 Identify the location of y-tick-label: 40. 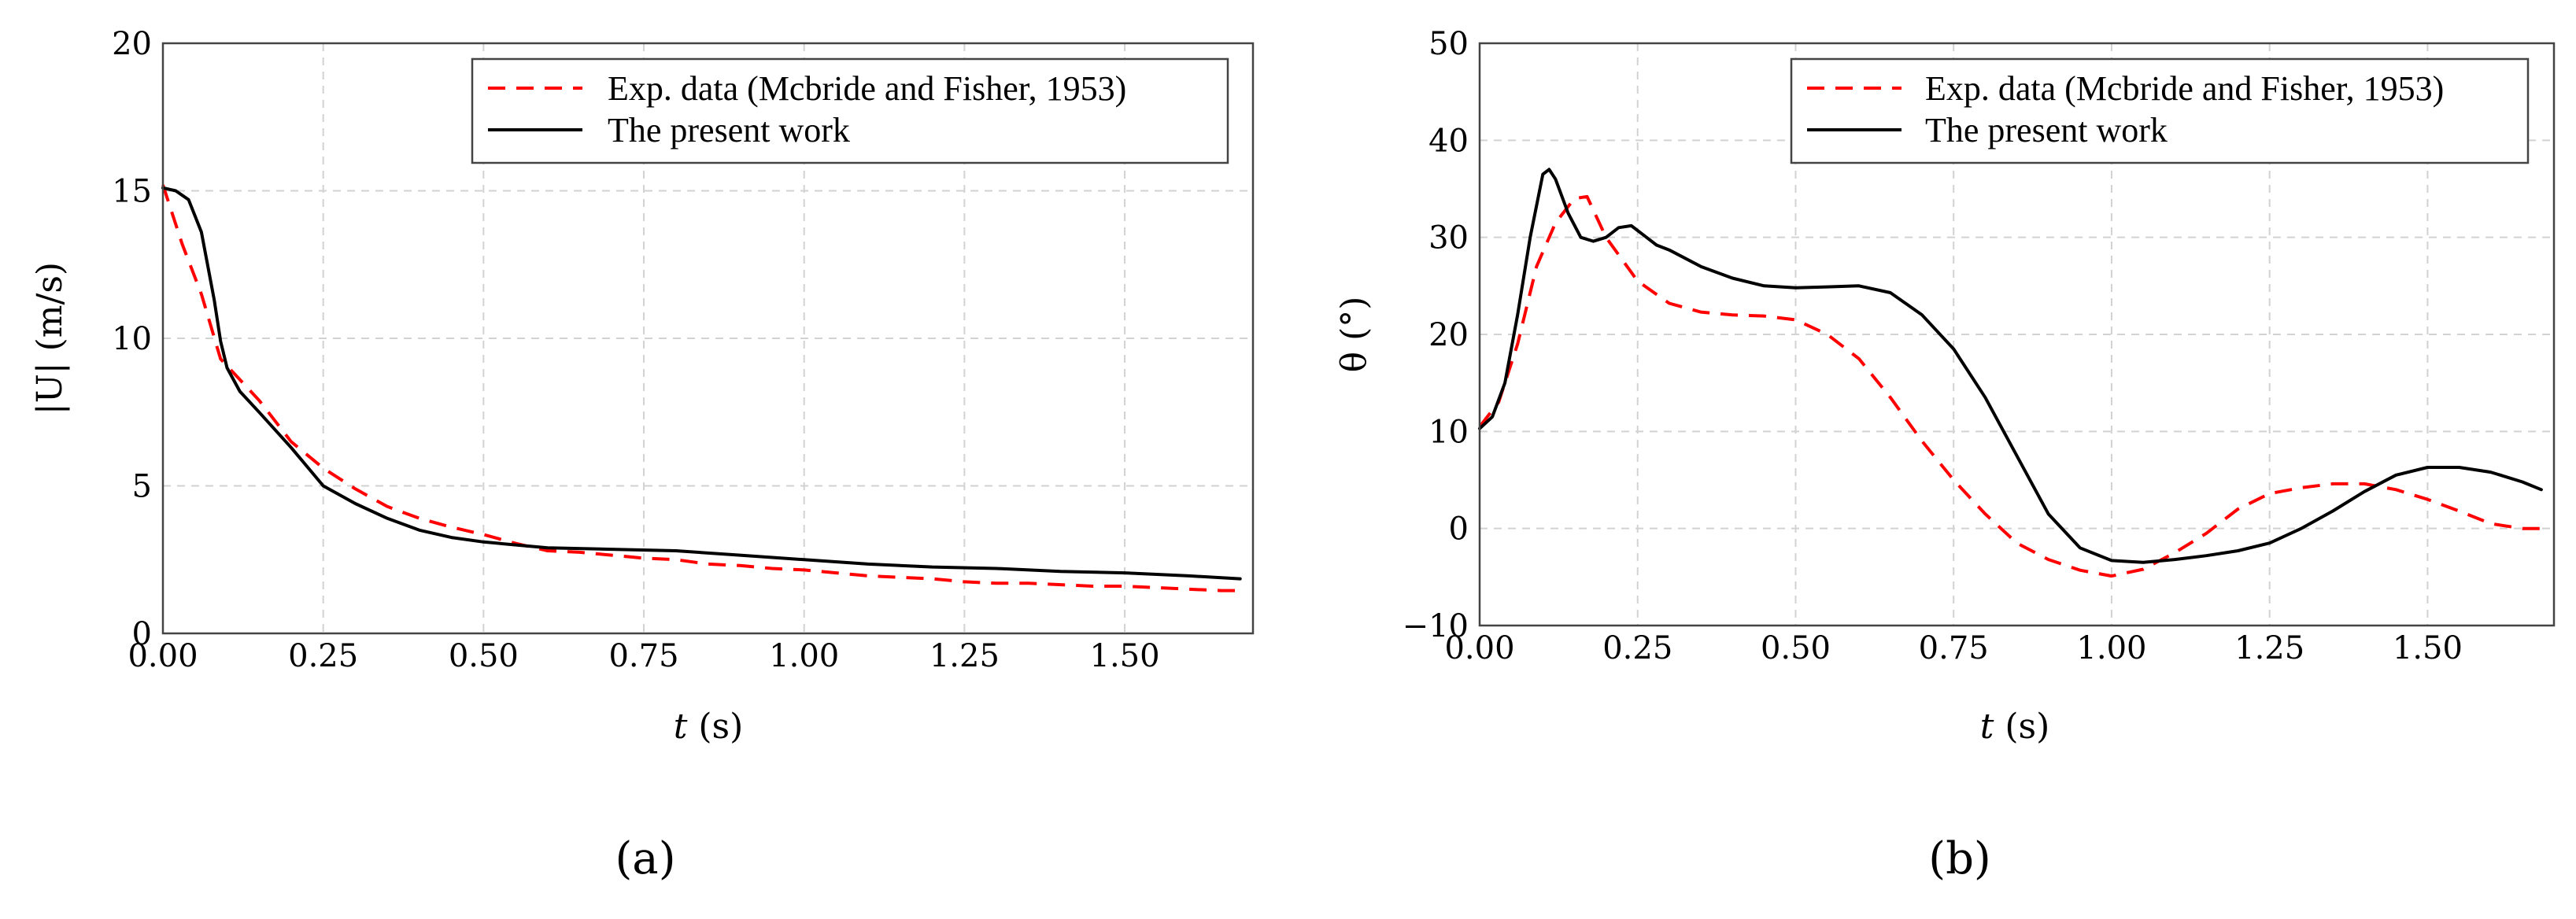
(1448, 141).